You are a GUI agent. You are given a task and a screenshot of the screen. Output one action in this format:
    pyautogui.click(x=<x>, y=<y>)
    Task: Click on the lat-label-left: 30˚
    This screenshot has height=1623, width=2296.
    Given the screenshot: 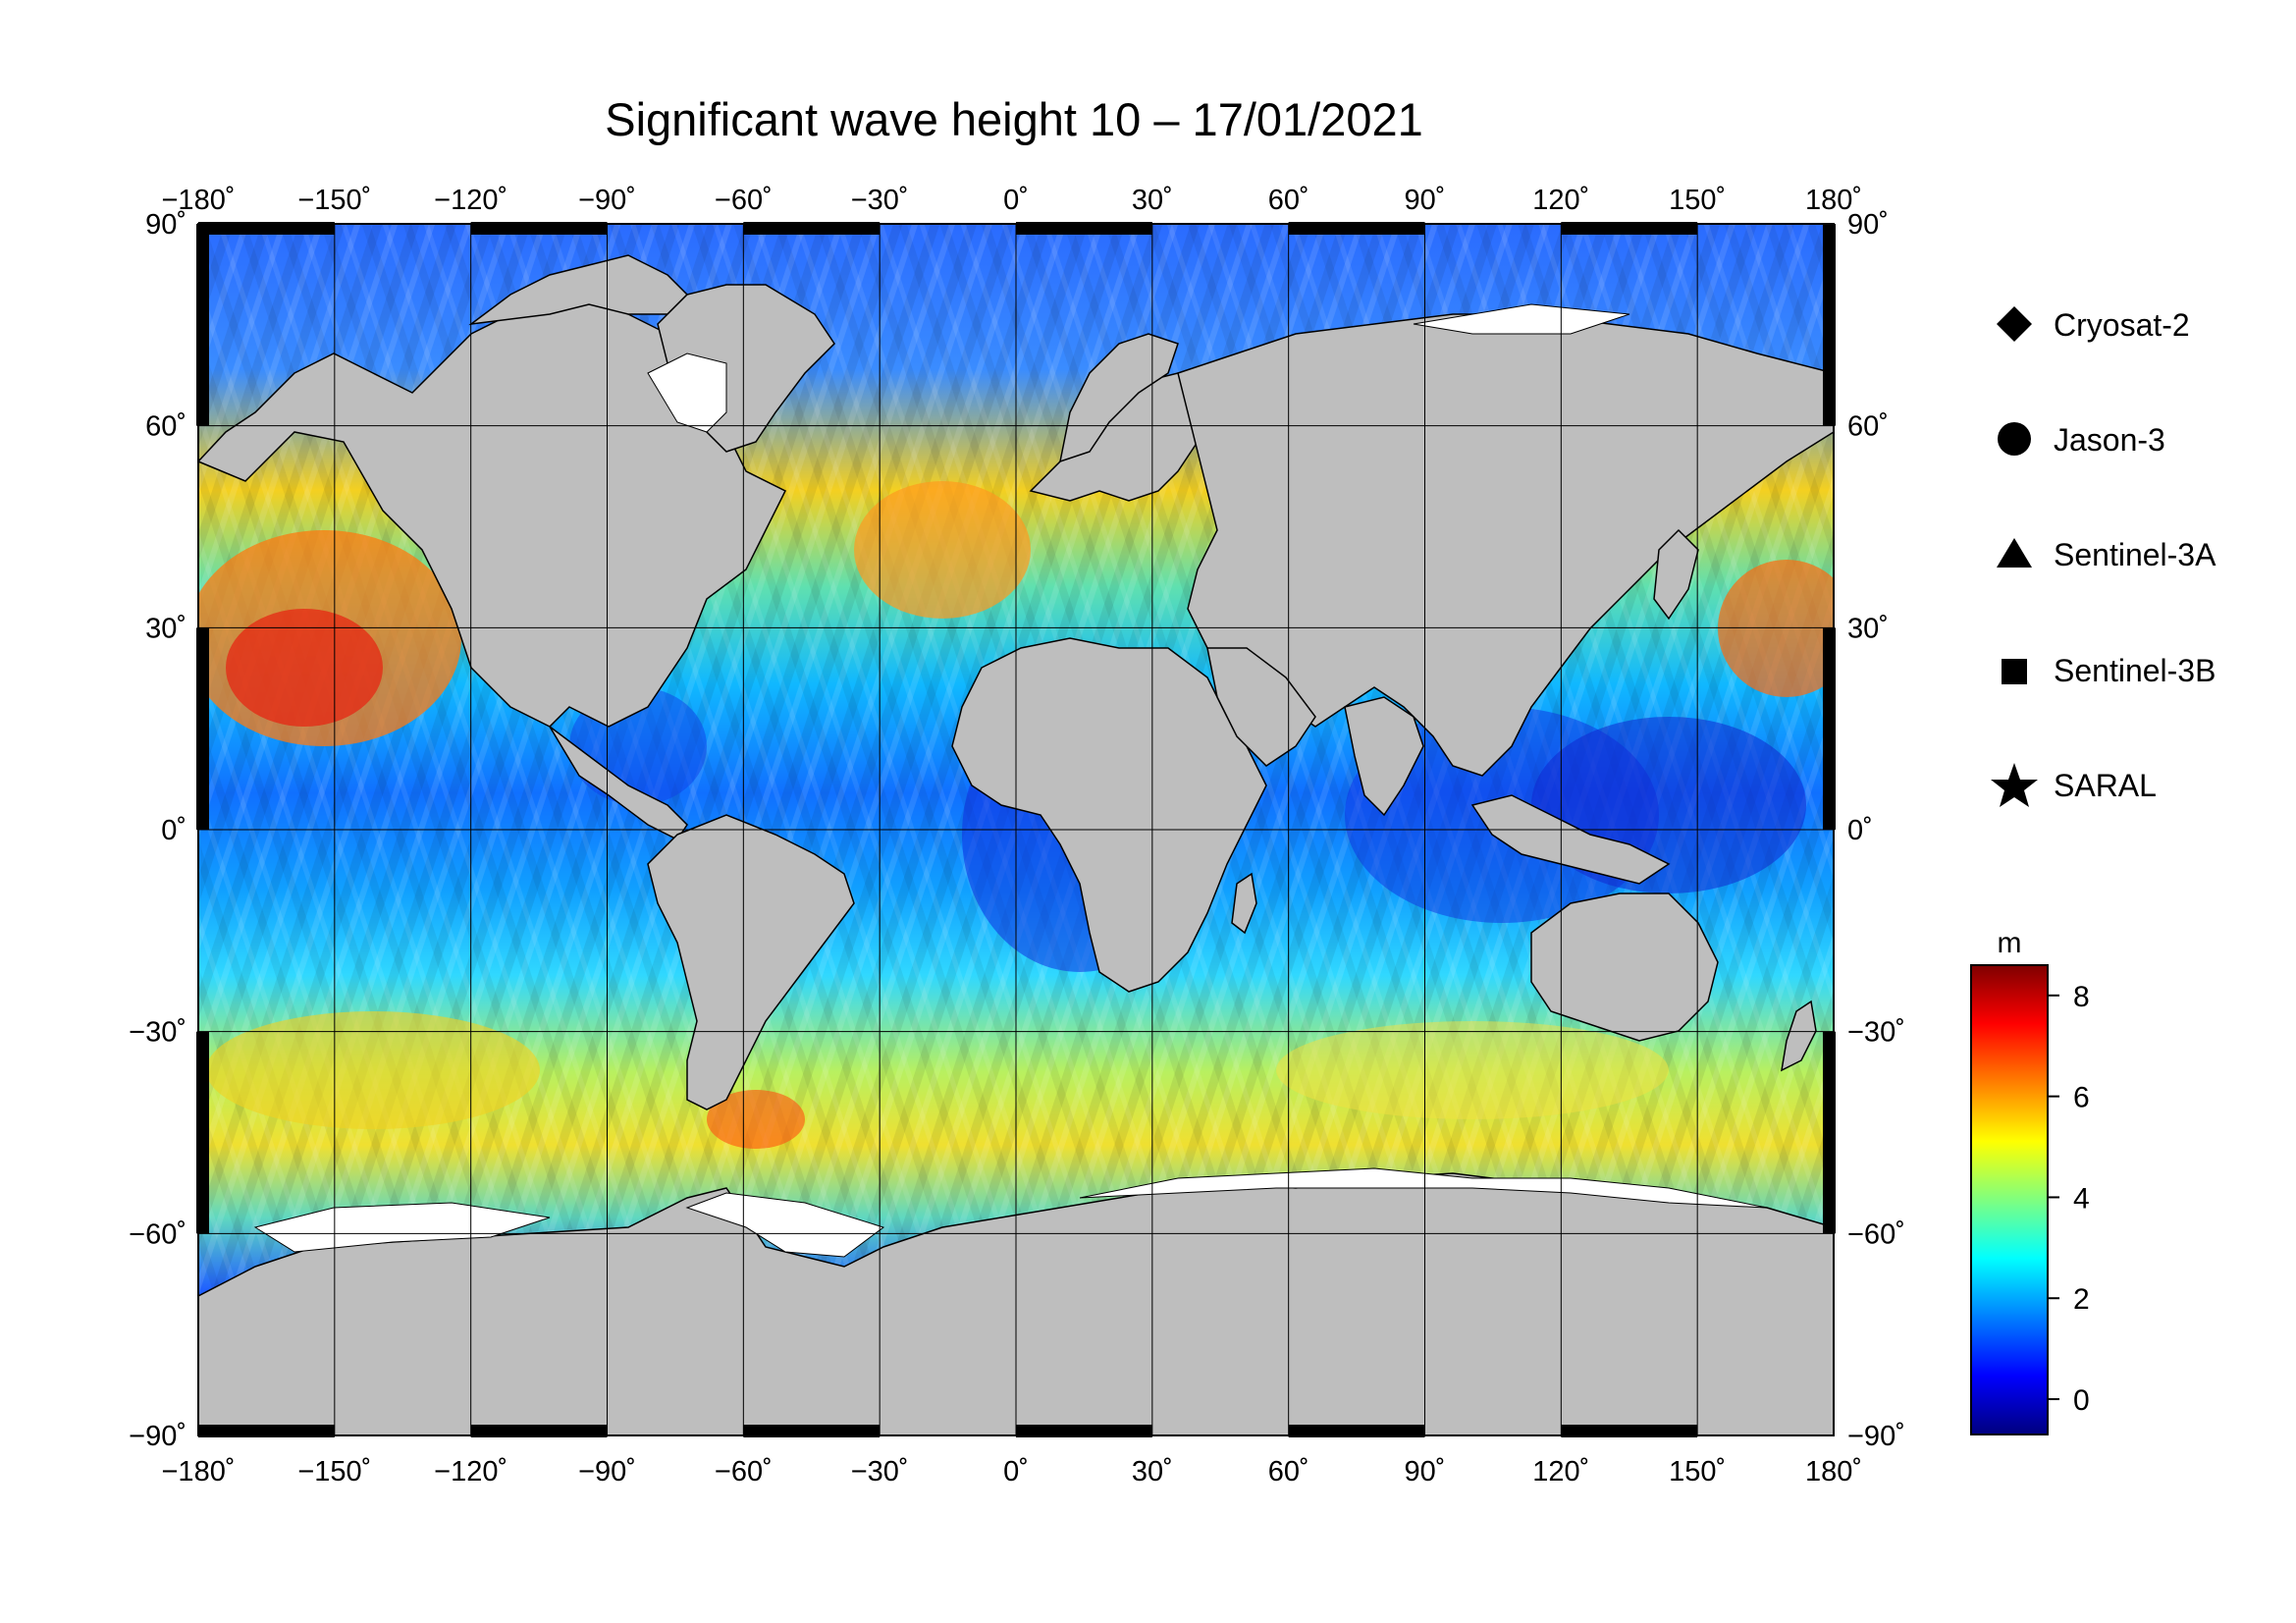 What is the action you would take?
    pyautogui.click(x=166, y=628)
    